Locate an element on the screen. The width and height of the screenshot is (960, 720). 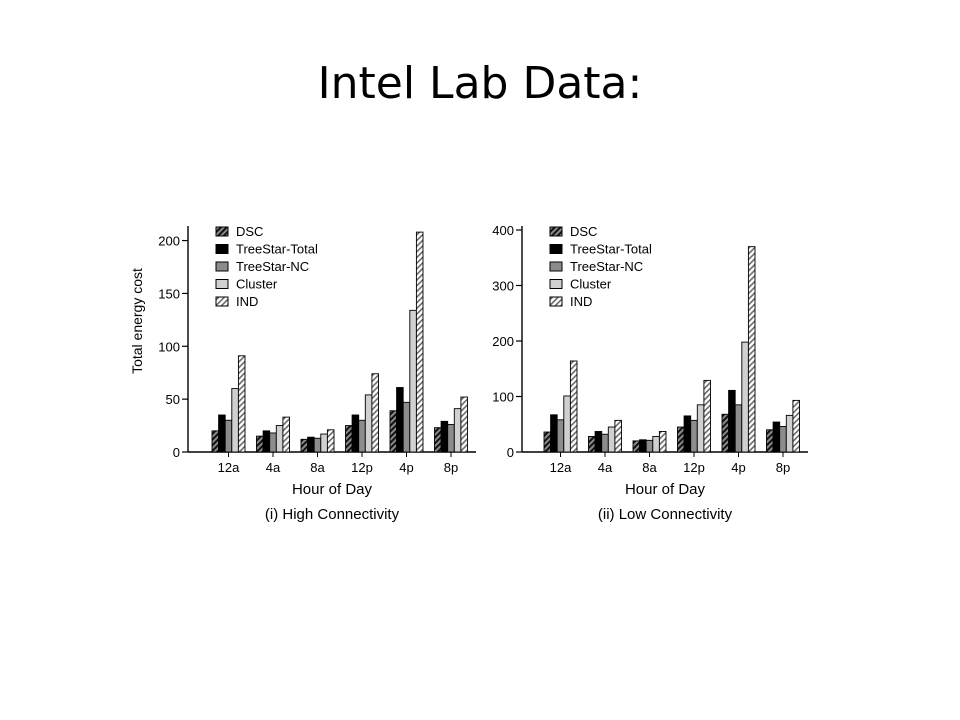
y-tick-label: 300 is located at coordinates (503, 286).